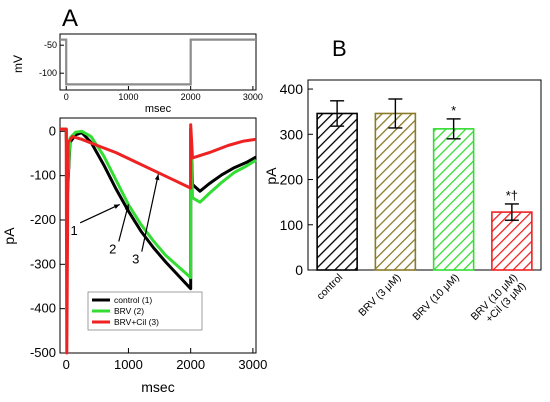  I want to click on voltage-protocol-chart: 0 1000 2000 3000 -50 -100 msec mV, so click(137, 74).